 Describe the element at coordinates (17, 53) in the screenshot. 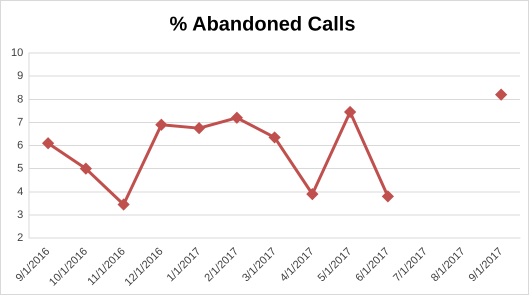

I see `y-tick-label: 10` at that location.